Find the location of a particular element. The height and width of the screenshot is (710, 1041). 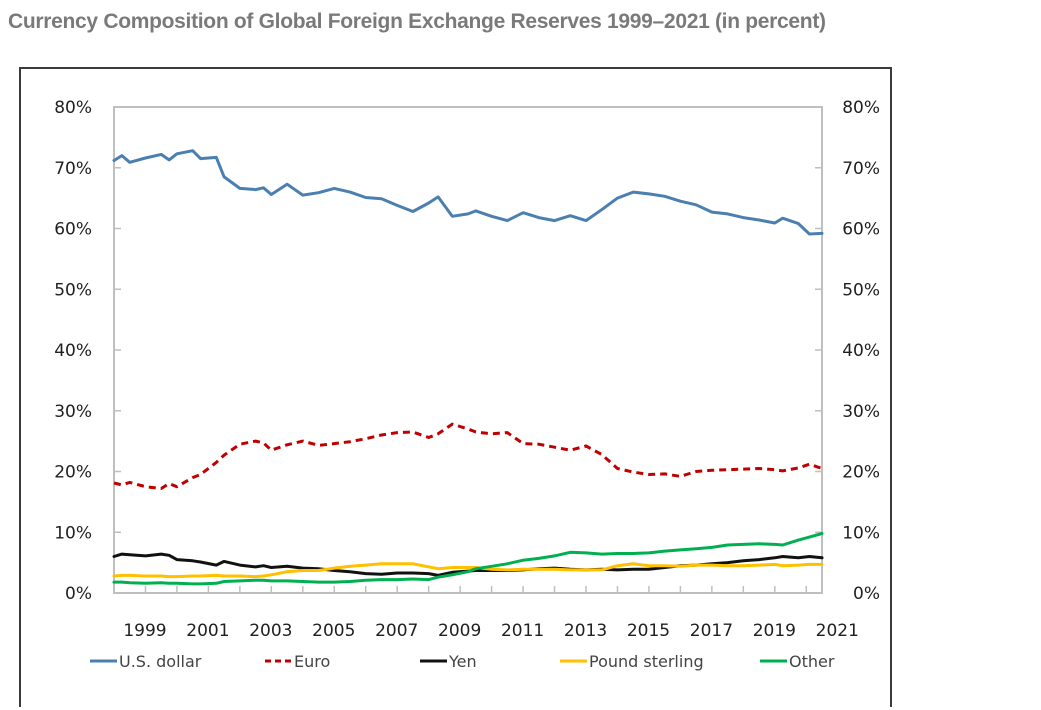

y-tick-label-left: 70% is located at coordinates (73, 169).